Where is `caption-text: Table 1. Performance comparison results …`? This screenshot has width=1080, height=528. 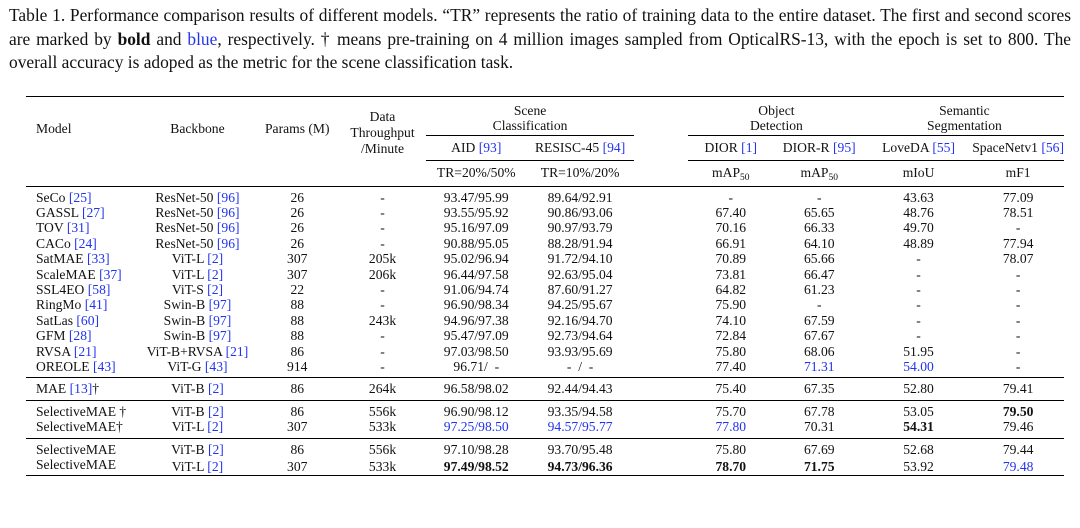
caption-text: Table 1. Performance comparison results … is located at coordinates (540, 27).